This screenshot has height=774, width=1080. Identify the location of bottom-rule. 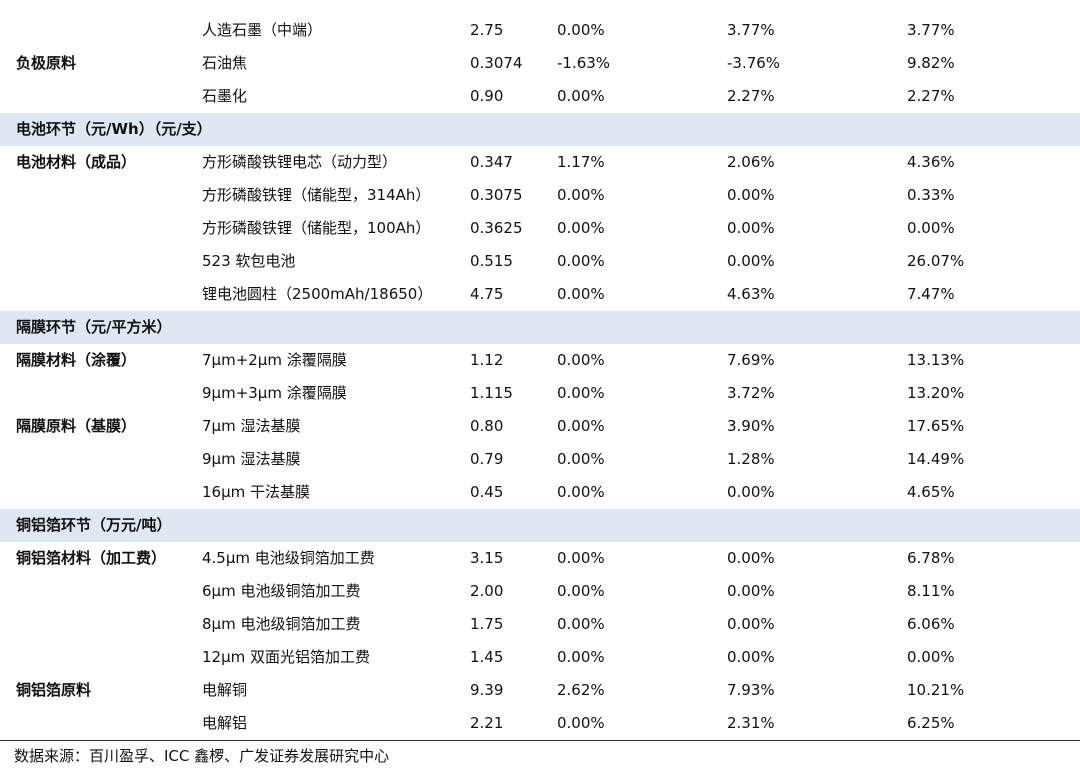
(540, 740).